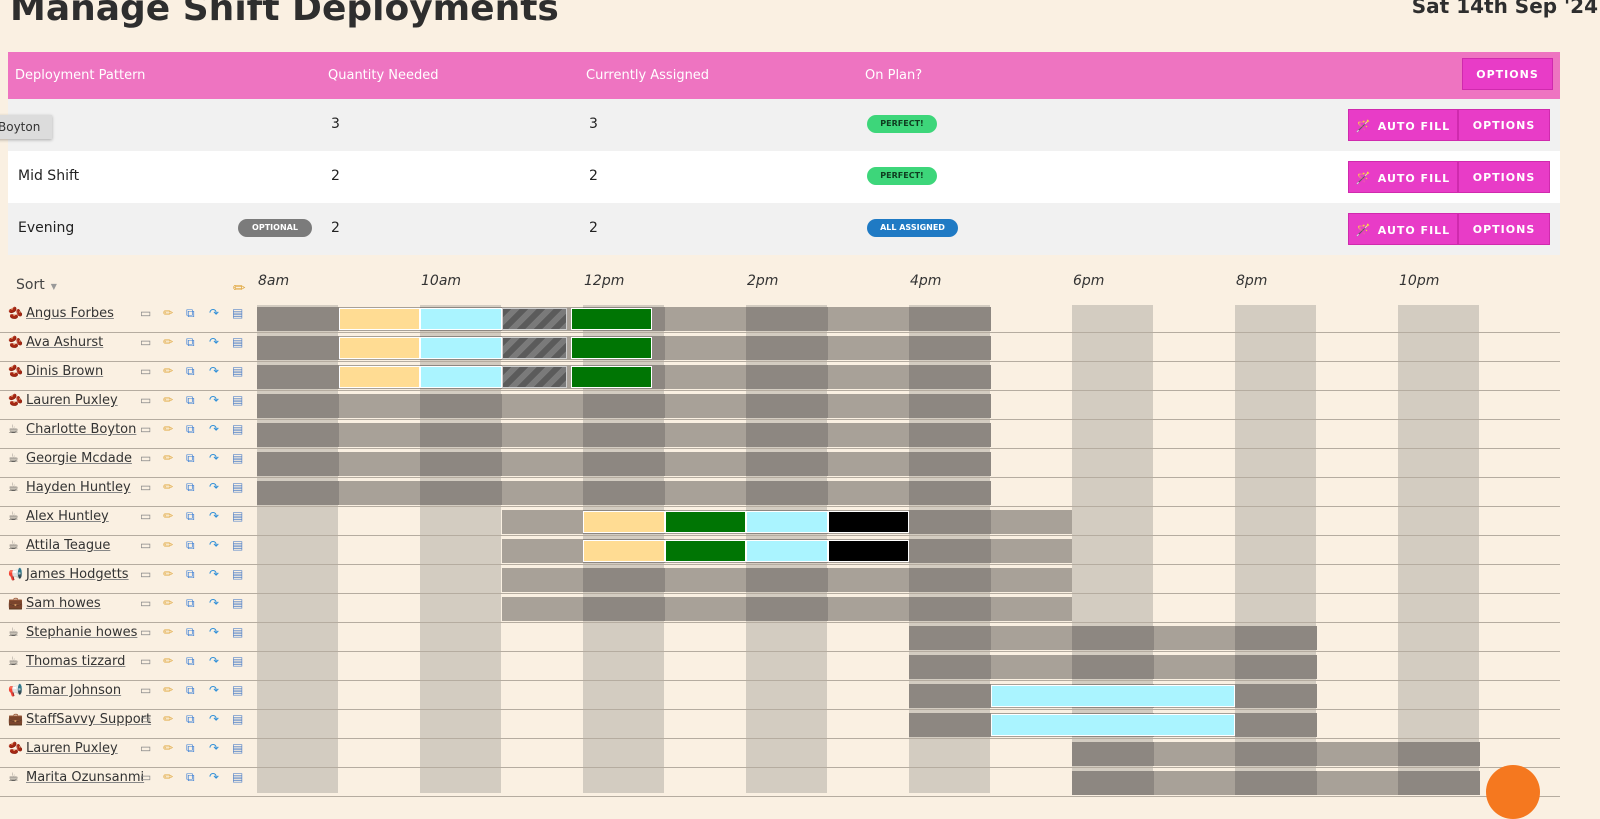 Image resolution: width=1600 pixels, height=819 pixels. Describe the element at coordinates (70, 458) in the screenshot. I see `staff-name: ☕ Georgie Mcdade` at that location.